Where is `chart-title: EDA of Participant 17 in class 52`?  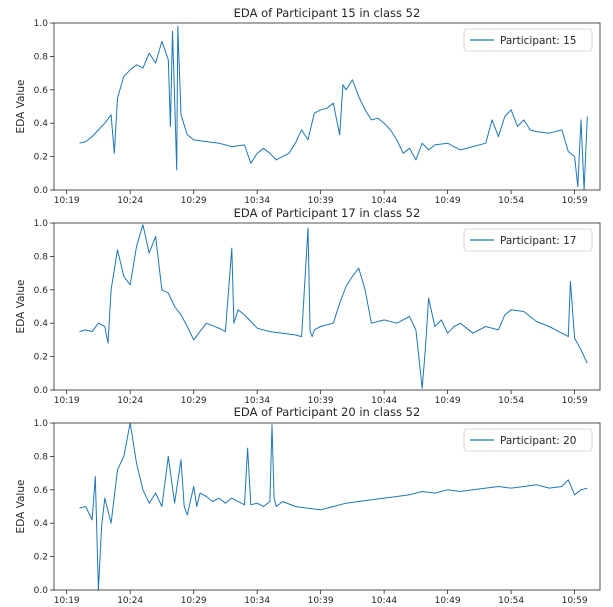
chart-title: EDA of Participant 17 in class 52 is located at coordinates (327, 213).